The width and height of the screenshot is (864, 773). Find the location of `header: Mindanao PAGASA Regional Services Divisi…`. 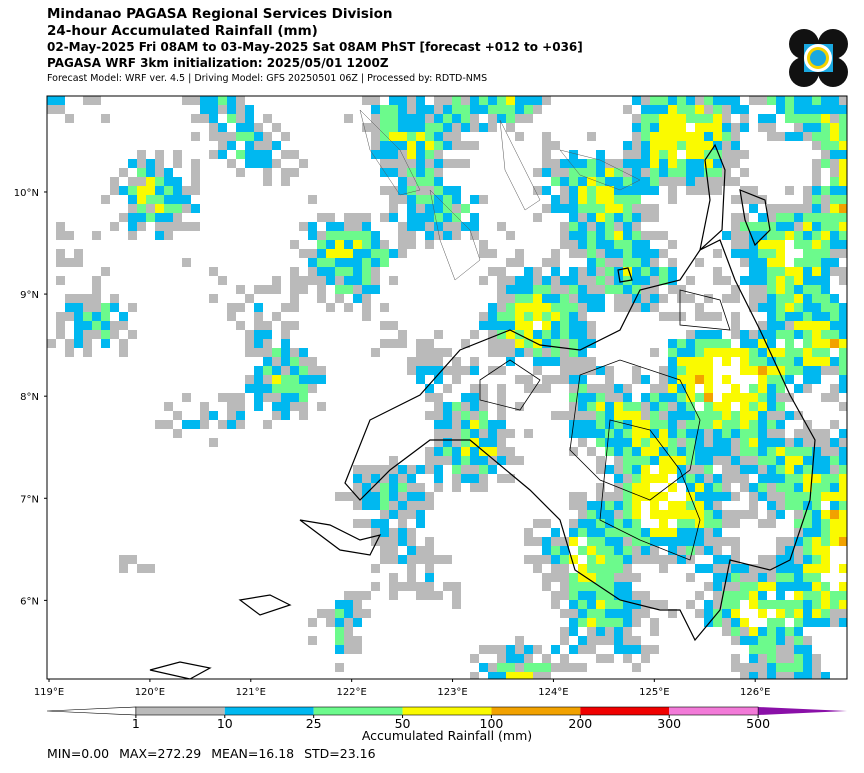

header: Mindanao PAGASA Regional Services Divisi… is located at coordinates (315, 45).